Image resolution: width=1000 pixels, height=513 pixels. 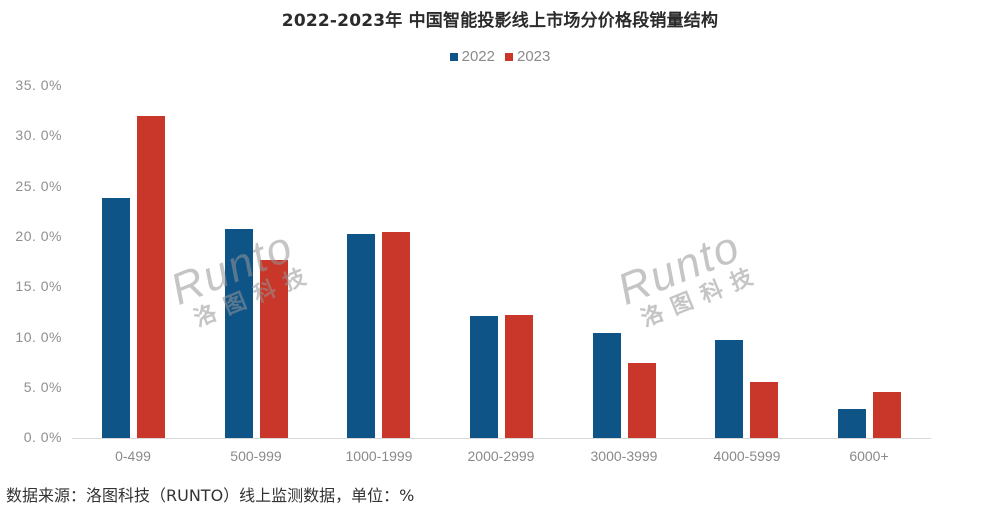 What do you see at coordinates (210, 495) in the screenshot?
I see `data-source-note: 数据来源：洛图科技（RUNTO）线上监测数据，单位：%` at bounding box center [210, 495].